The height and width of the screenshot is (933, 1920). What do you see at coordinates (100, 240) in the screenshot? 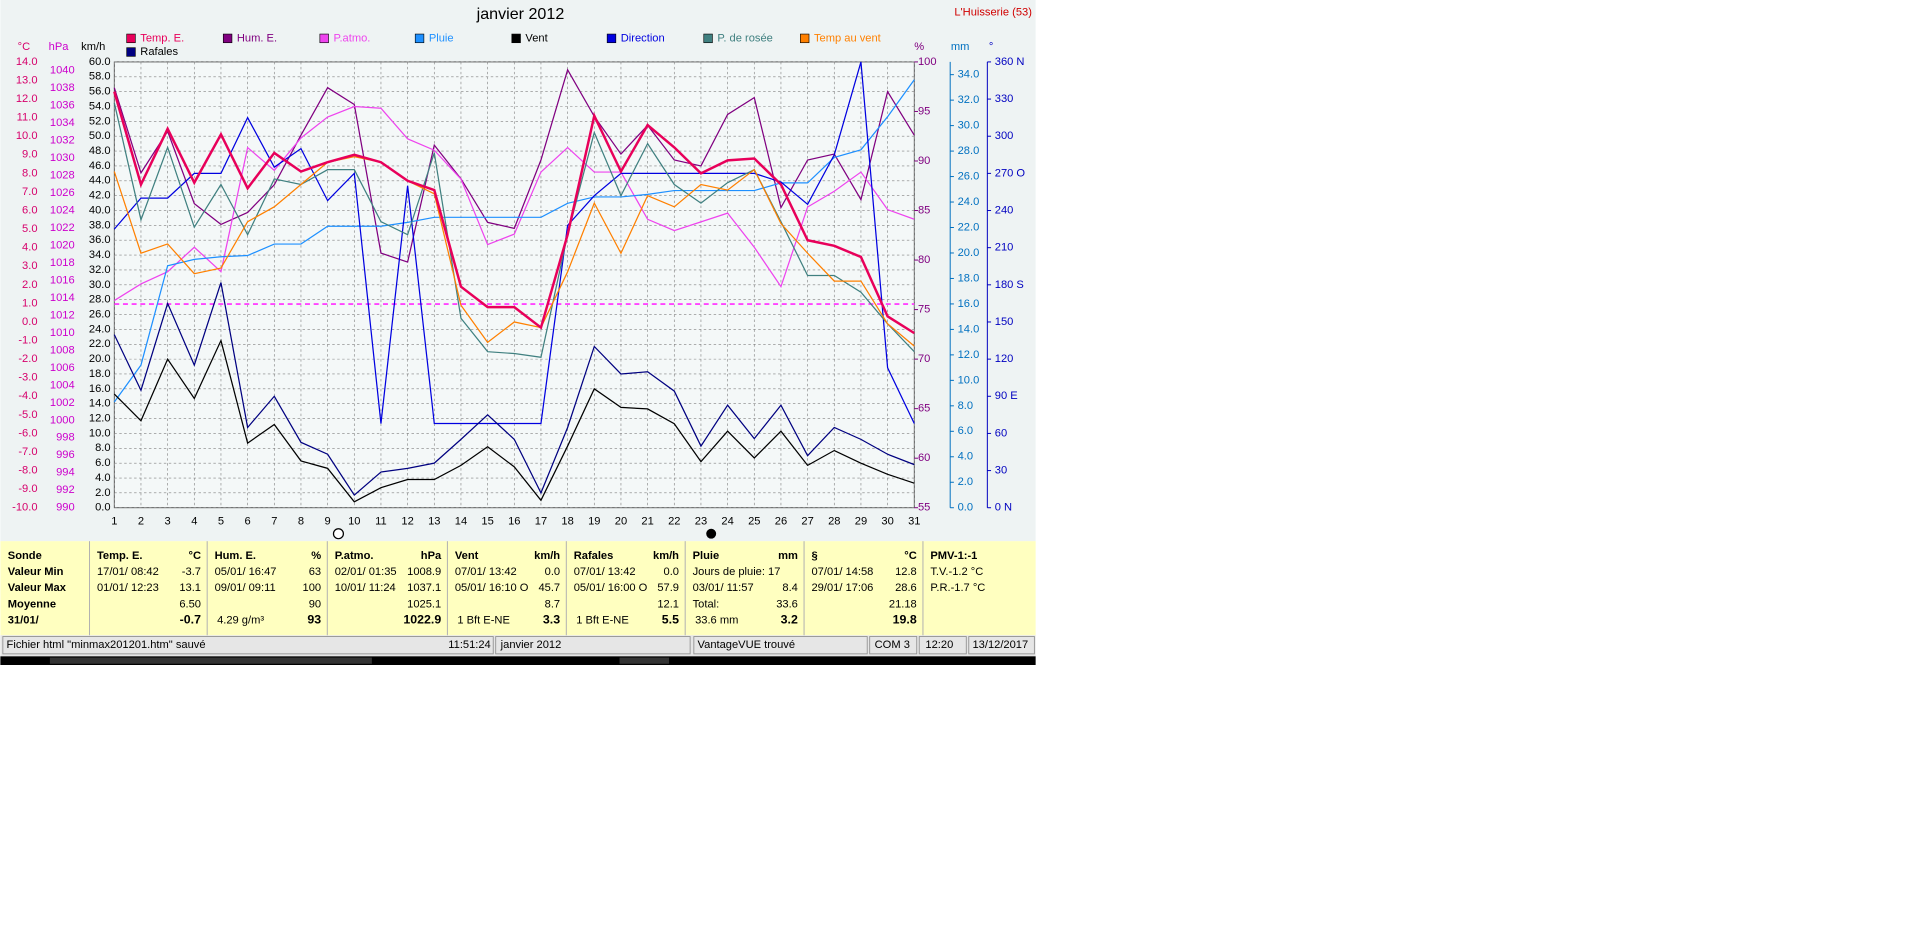
I see `y-tick-label: 36.0` at bounding box center [100, 240].